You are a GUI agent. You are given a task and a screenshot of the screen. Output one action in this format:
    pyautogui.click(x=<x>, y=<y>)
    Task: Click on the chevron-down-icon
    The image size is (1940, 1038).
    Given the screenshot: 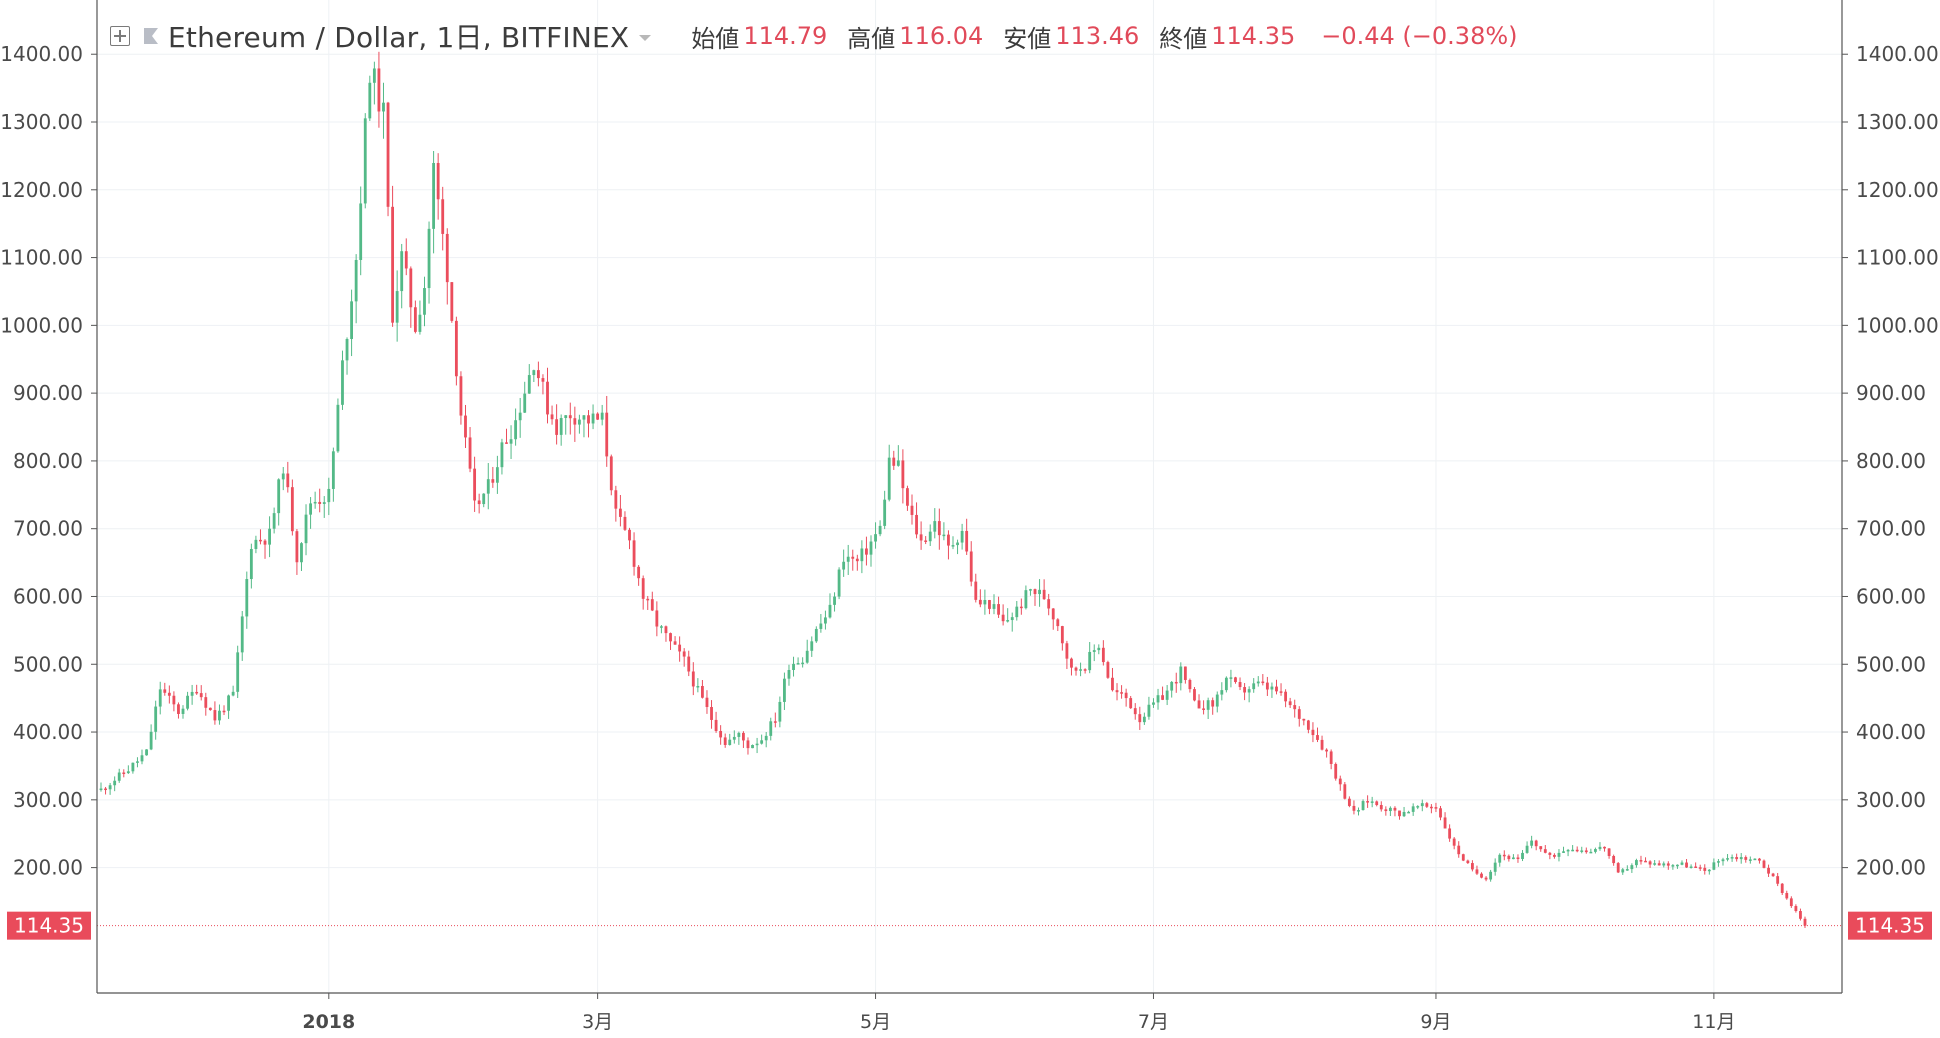 What is the action you would take?
    pyautogui.click(x=645, y=38)
    